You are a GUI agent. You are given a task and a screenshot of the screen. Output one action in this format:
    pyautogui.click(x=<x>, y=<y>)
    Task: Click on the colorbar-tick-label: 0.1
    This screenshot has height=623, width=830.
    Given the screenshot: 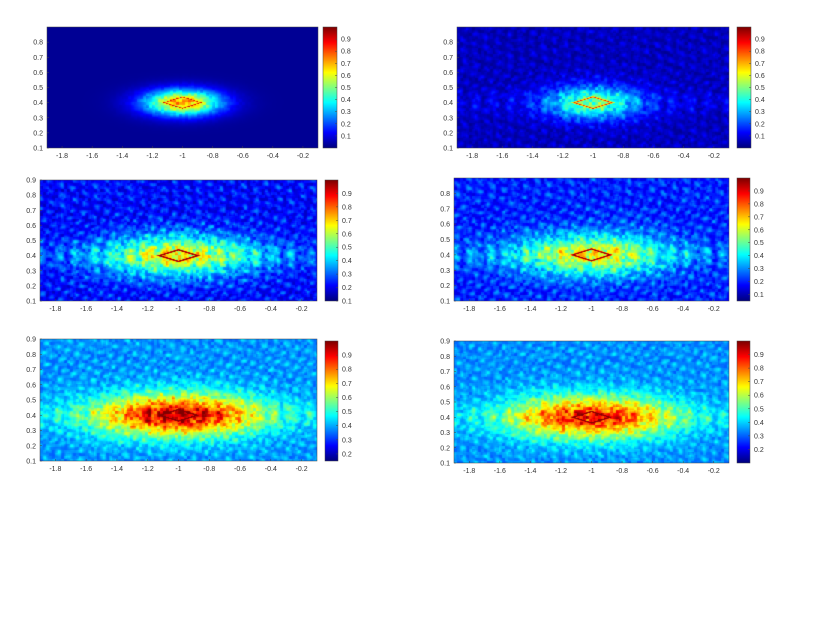 What is the action you would take?
    pyautogui.click(x=759, y=295)
    